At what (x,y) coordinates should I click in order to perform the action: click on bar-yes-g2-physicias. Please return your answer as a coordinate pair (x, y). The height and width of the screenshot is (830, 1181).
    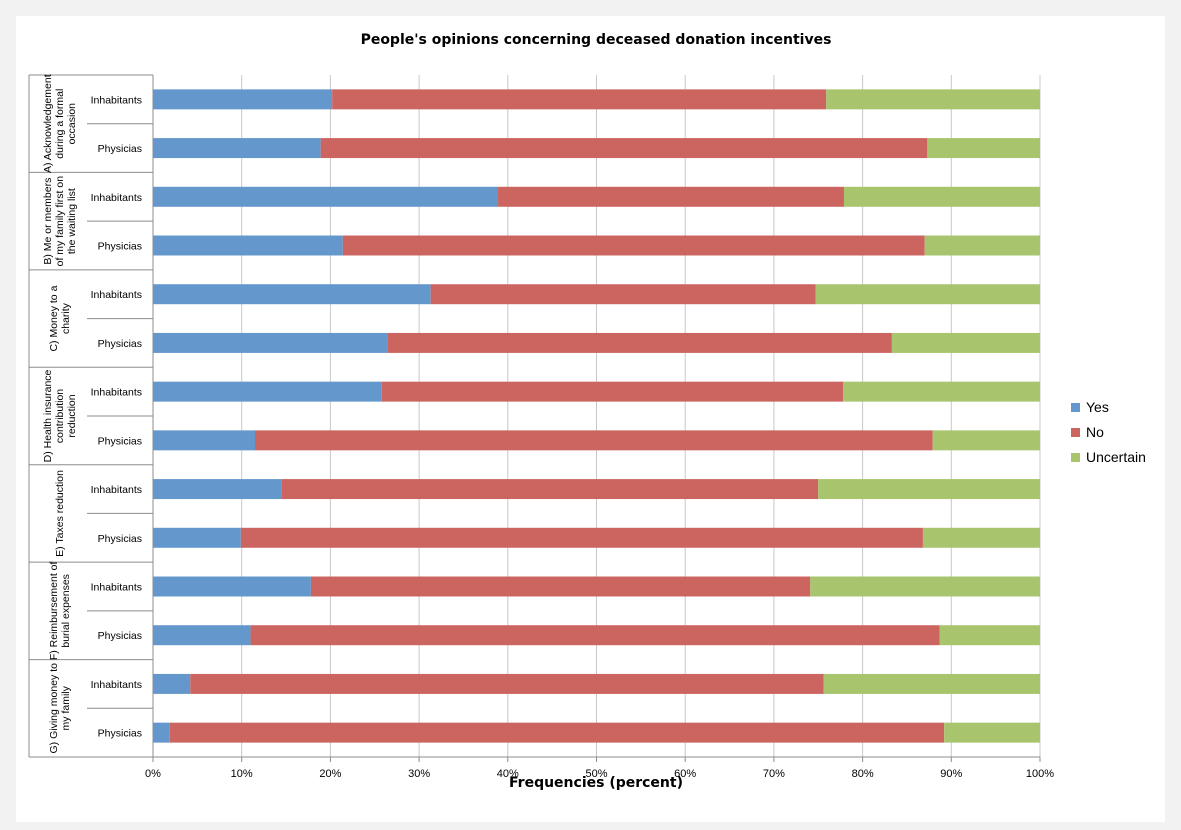
    Looking at the image, I should click on (248, 245).